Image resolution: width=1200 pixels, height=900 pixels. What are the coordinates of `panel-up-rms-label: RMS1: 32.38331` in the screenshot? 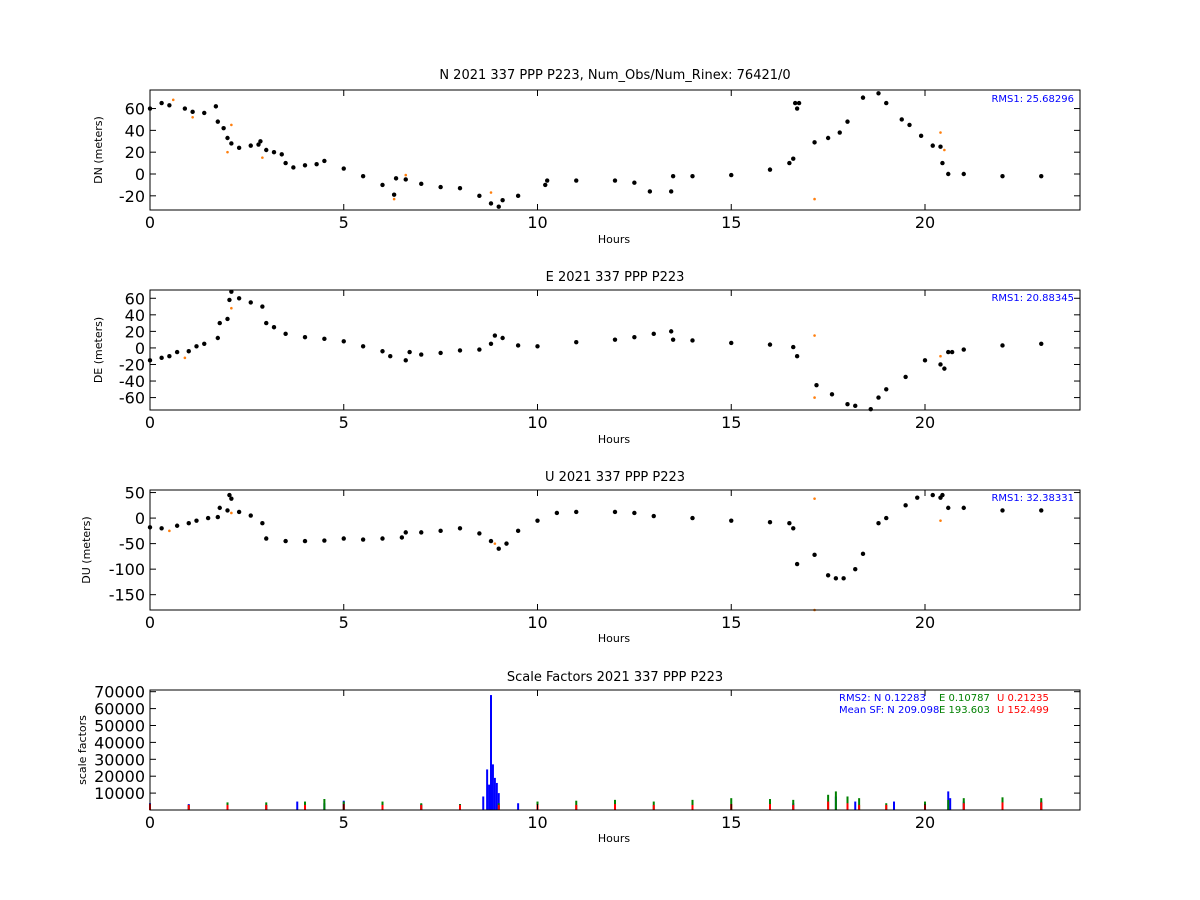 It's located at (1032, 498).